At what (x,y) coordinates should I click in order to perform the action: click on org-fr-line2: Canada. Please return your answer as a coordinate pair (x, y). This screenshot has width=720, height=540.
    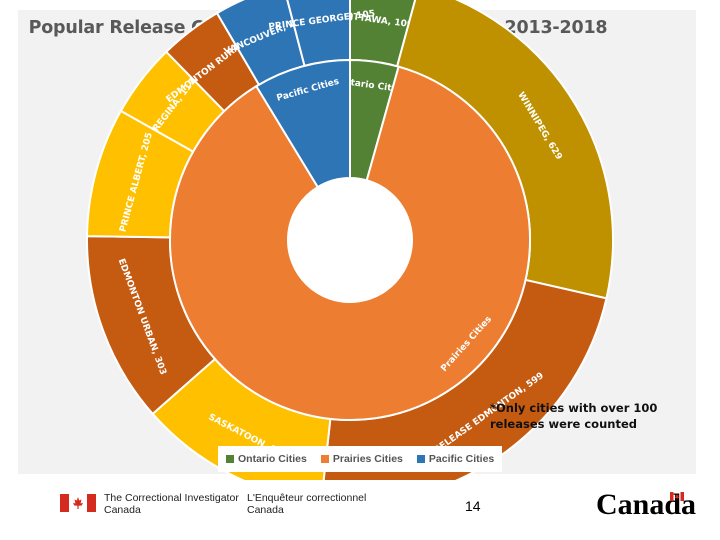
    Looking at the image, I should click on (265, 510).